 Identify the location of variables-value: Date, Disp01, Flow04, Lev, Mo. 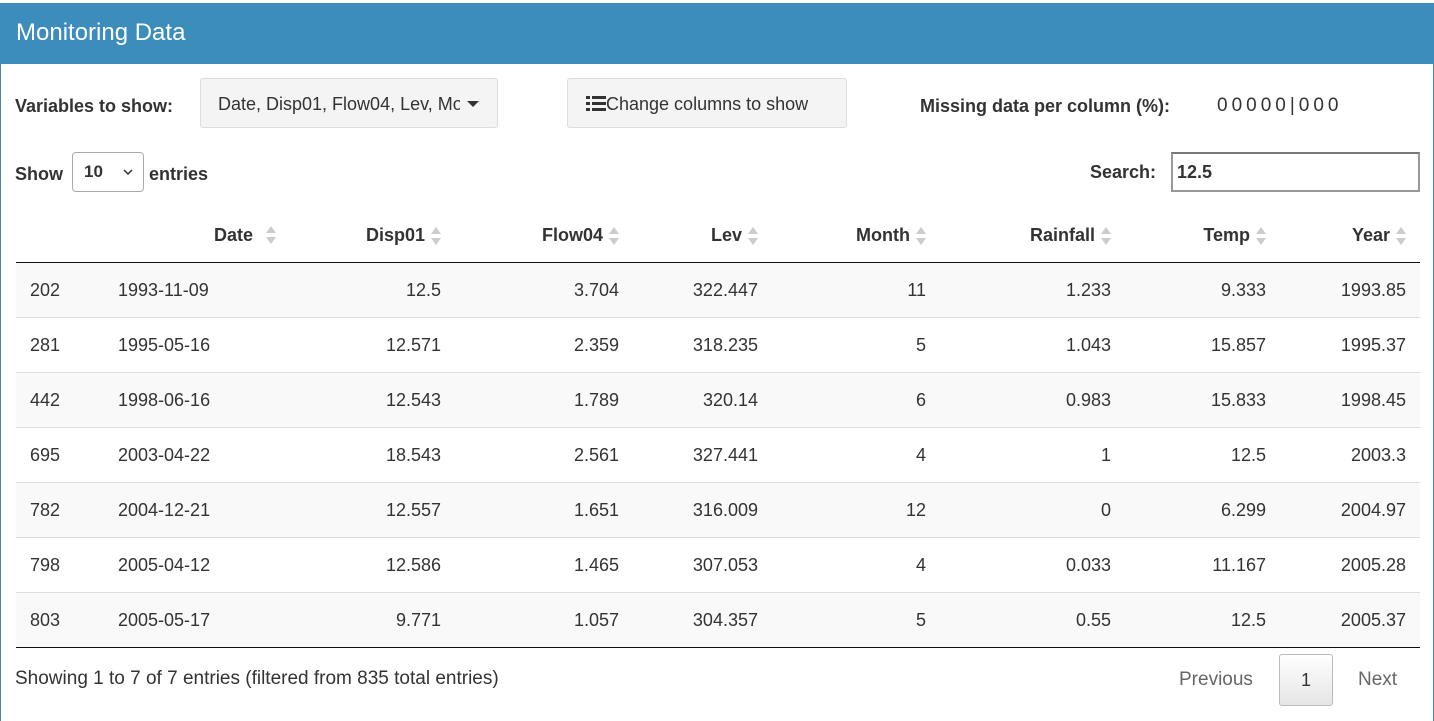
(339, 104).